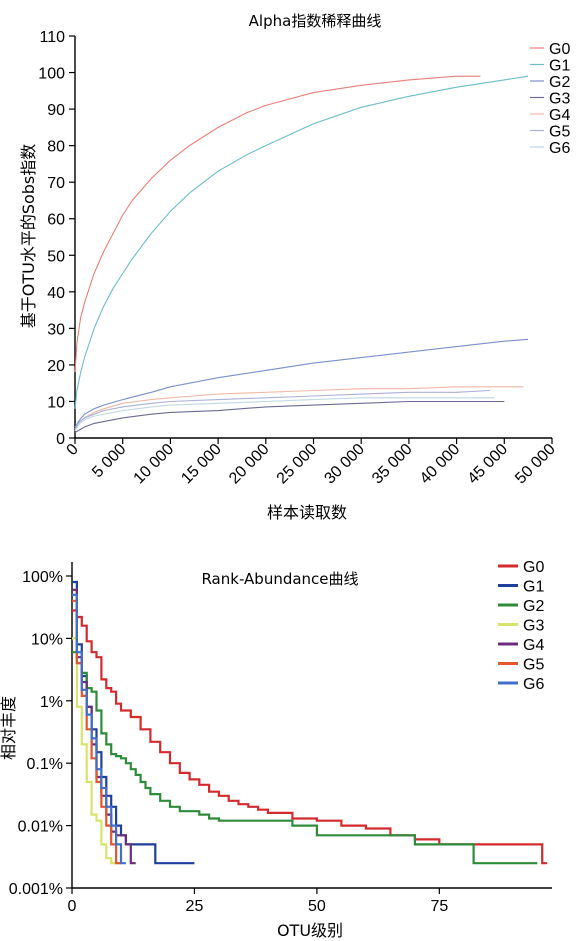  I want to click on y-tick-label: 80, so click(56, 147).